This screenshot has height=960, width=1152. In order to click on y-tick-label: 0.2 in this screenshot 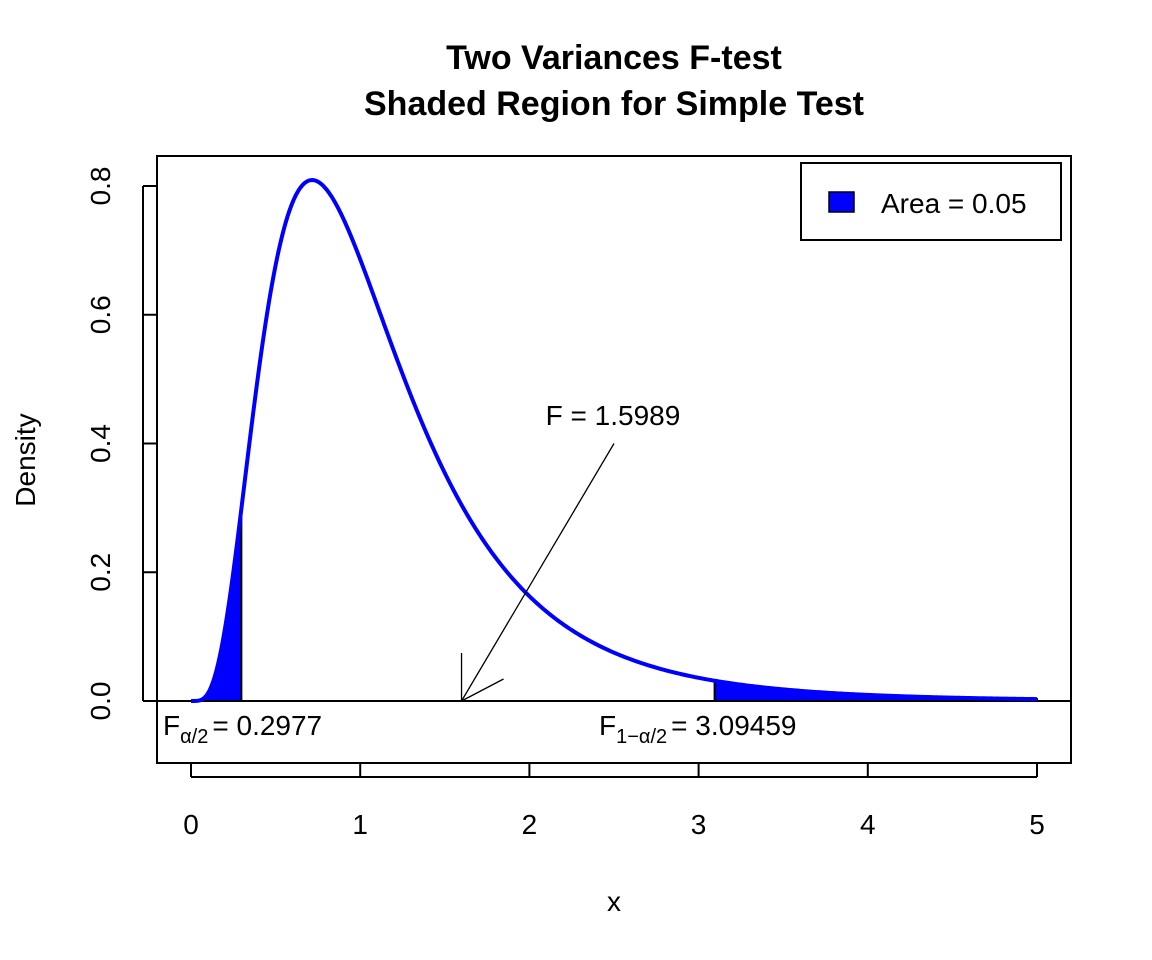, I will do `click(100, 572)`.